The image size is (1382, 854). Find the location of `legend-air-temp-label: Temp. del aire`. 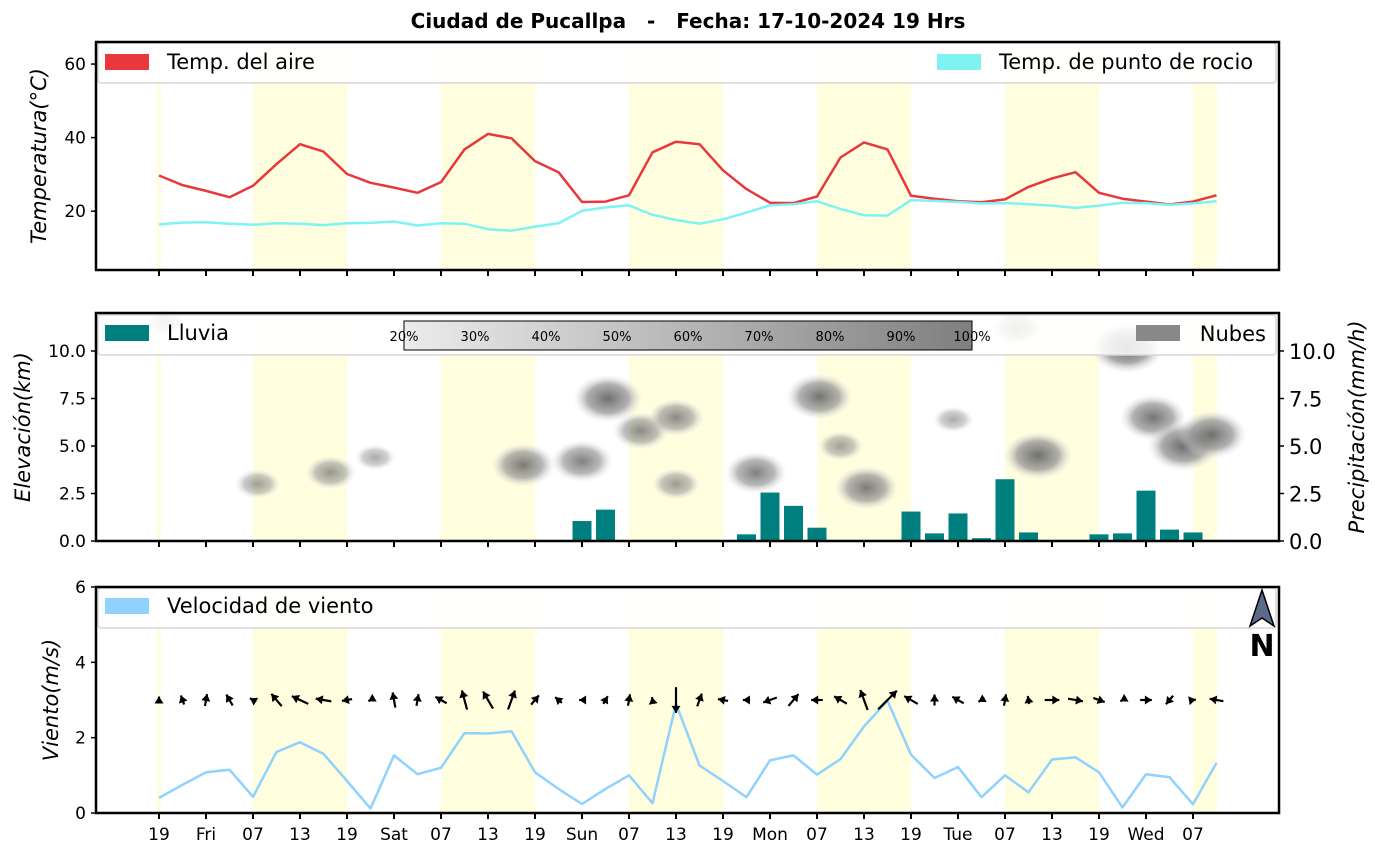

legend-air-temp-label: Temp. del aire is located at coordinates (240, 62).